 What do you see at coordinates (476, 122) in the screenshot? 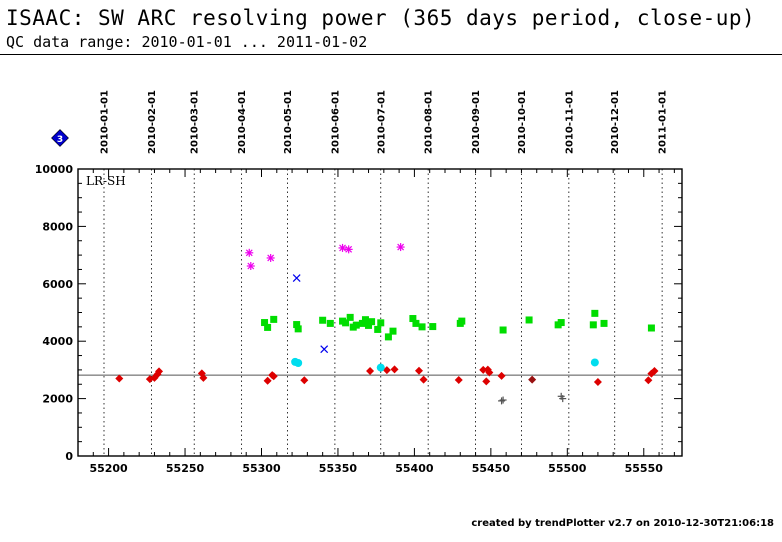
I see `date-tick-label: 2010-09-01` at bounding box center [476, 122].